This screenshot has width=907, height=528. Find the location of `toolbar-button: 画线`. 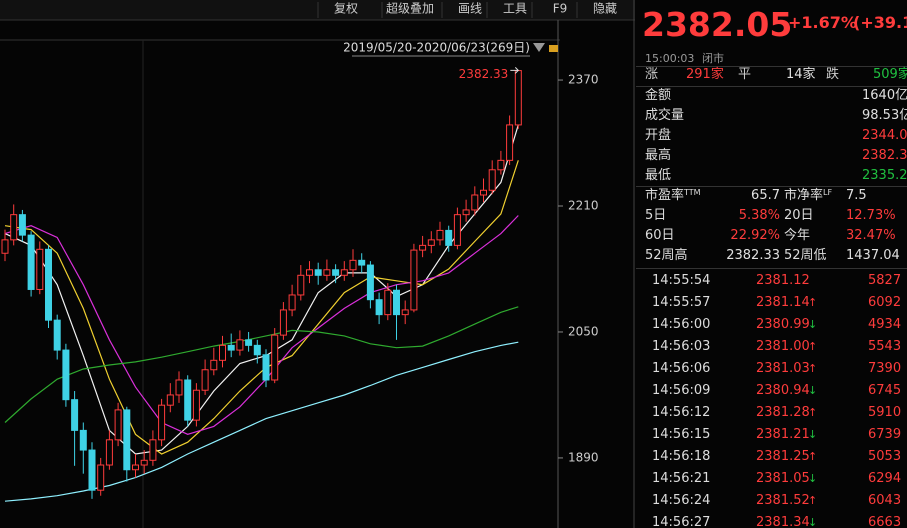

toolbar-button: 画线 is located at coordinates (470, 9).